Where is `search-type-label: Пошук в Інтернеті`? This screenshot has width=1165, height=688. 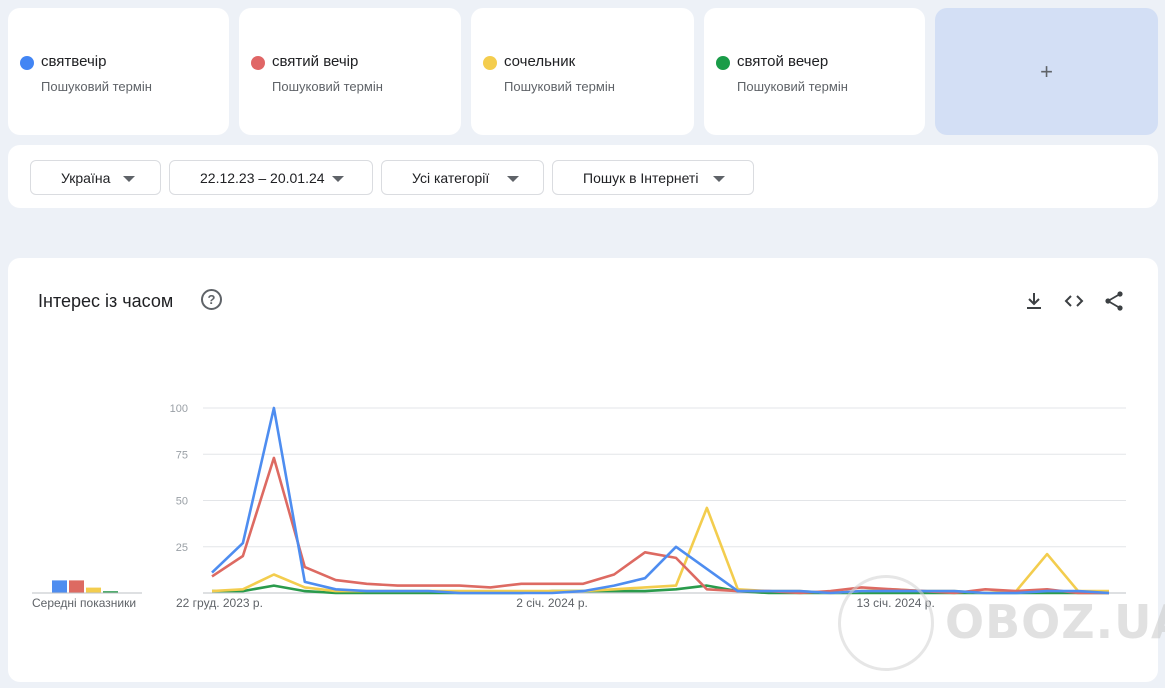
search-type-label: Пошук в Інтернеті is located at coordinates (641, 178).